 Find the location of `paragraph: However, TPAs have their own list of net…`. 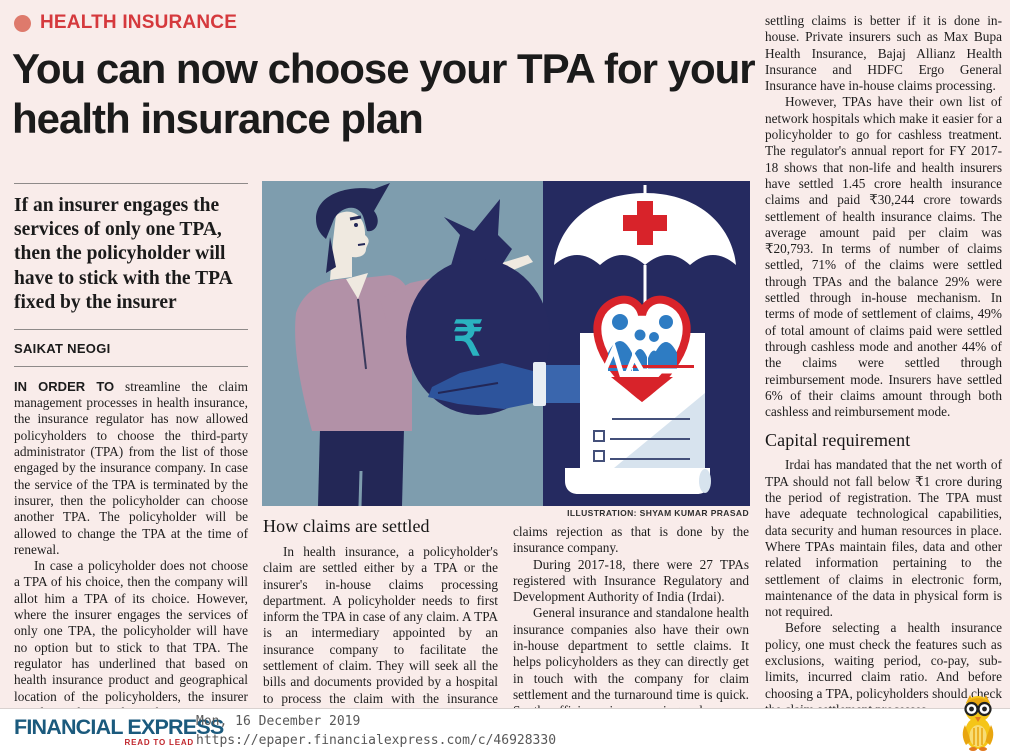

paragraph: However, TPAs have their own list of net… is located at coordinates (883, 257).